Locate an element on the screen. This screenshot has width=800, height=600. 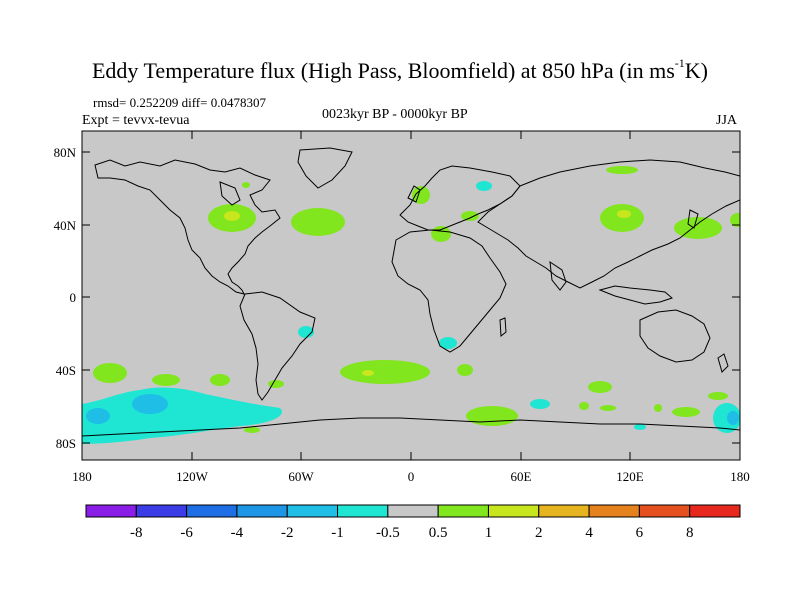
colorbar-label: -1 is located at coordinates (337, 533).